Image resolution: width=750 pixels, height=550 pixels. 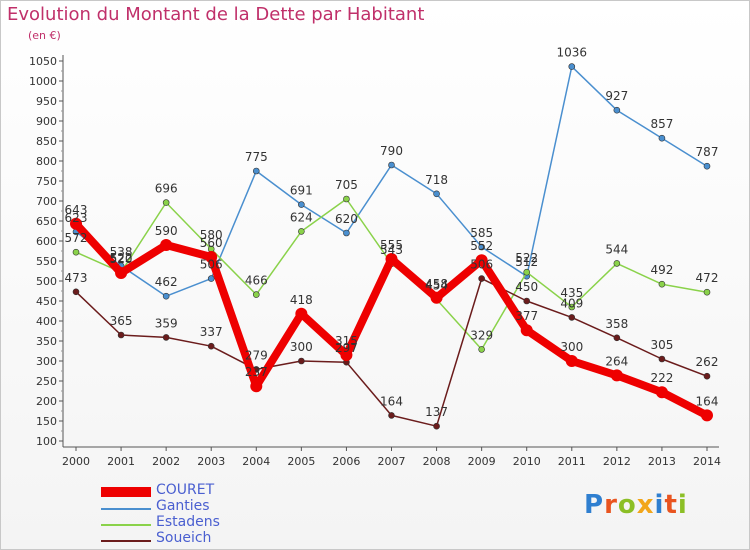 I want to click on logo-letter: i, so click(x=659, y=505).